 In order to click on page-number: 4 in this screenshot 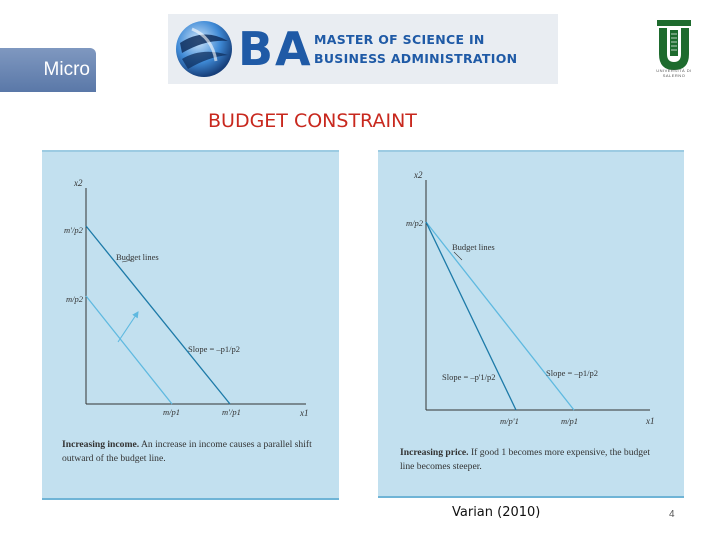, I will do `click(672, 514)`.